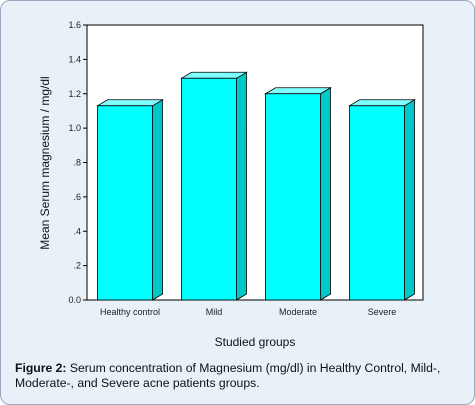  I want to click on y-tick-label: .2, so click(77, 266).